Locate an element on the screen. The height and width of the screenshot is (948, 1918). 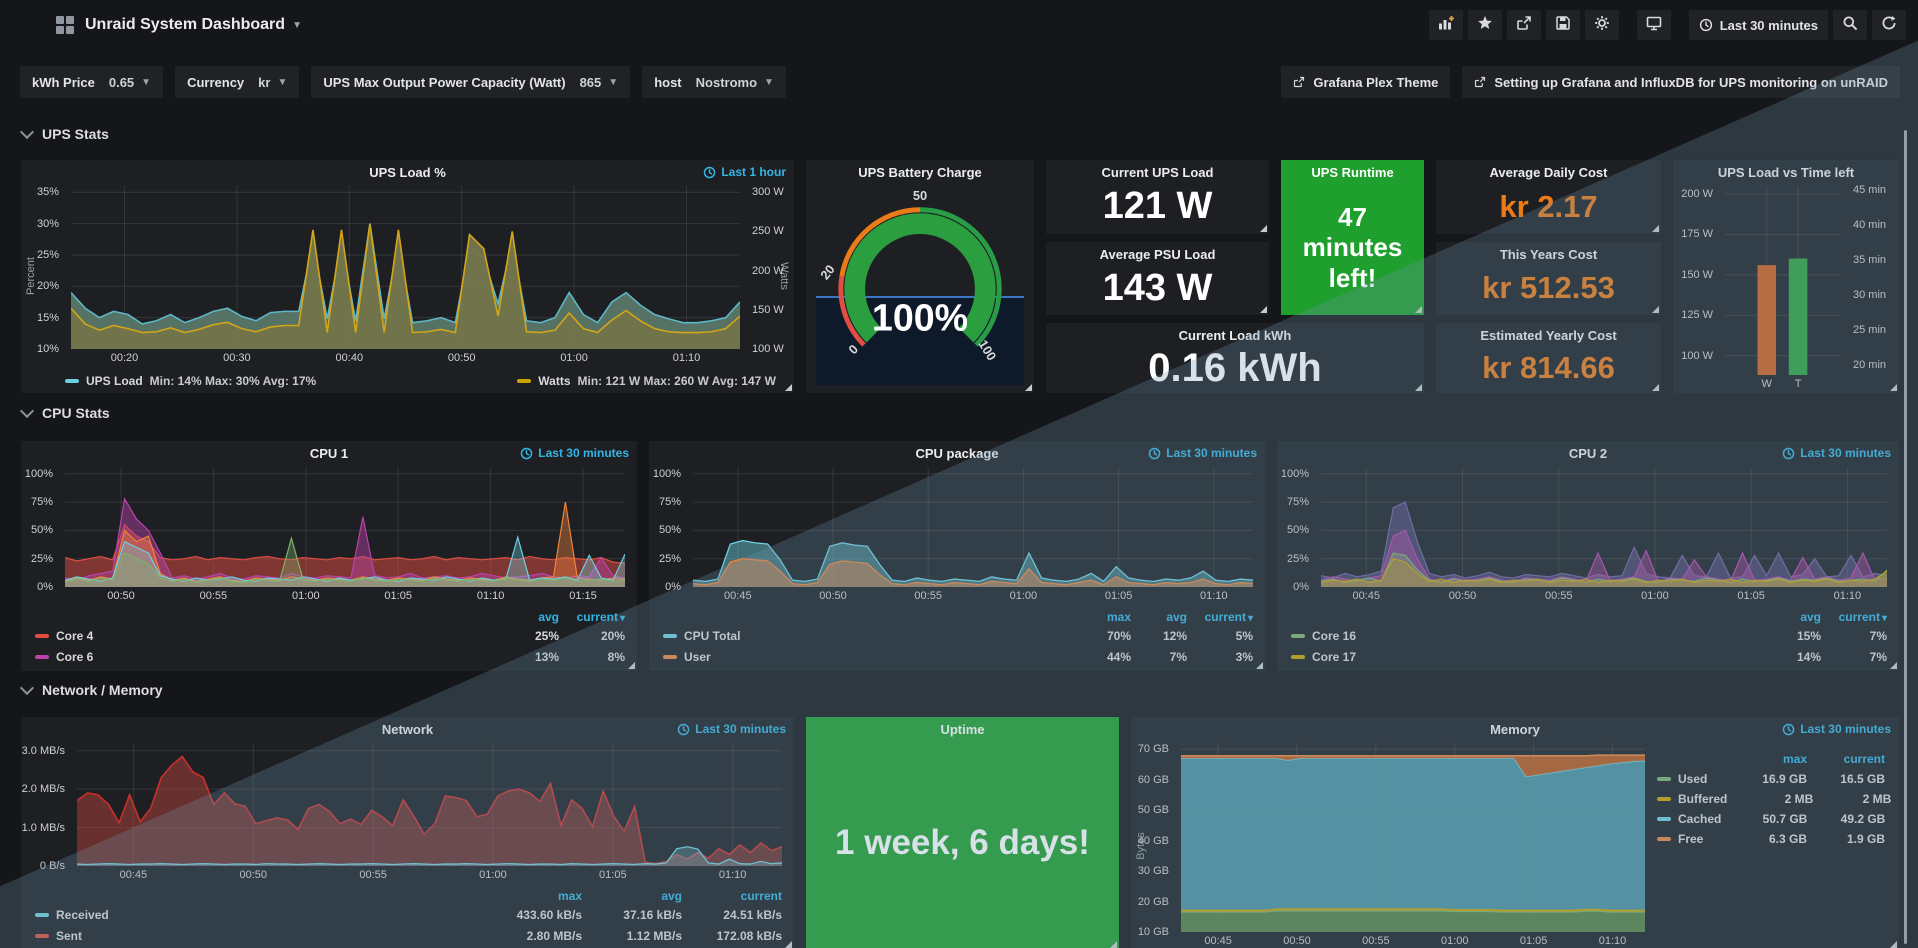
panel-title: Estimated Yearly Cost is located at coordinates (1548, 335).